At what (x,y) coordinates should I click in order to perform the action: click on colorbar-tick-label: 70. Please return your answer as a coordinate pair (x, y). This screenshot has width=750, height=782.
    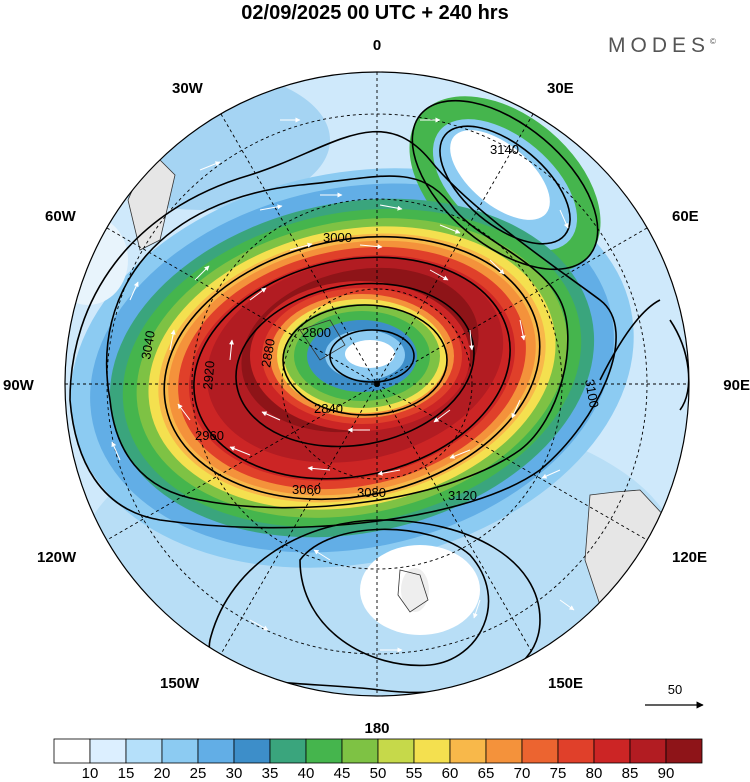
    Looking at the image, I should click on (522, 773).